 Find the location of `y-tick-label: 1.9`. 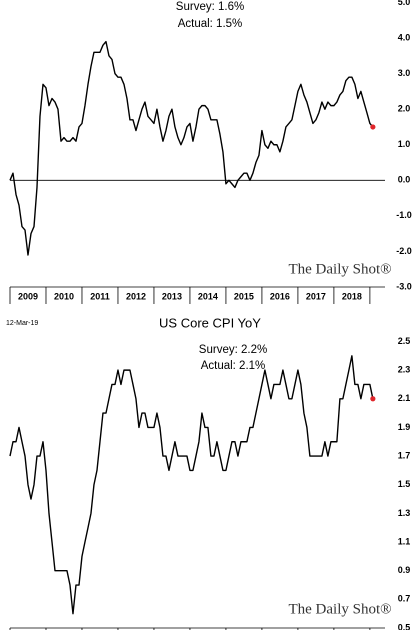

y-tick-label: 1.9 is located at coordinates (404, 427).